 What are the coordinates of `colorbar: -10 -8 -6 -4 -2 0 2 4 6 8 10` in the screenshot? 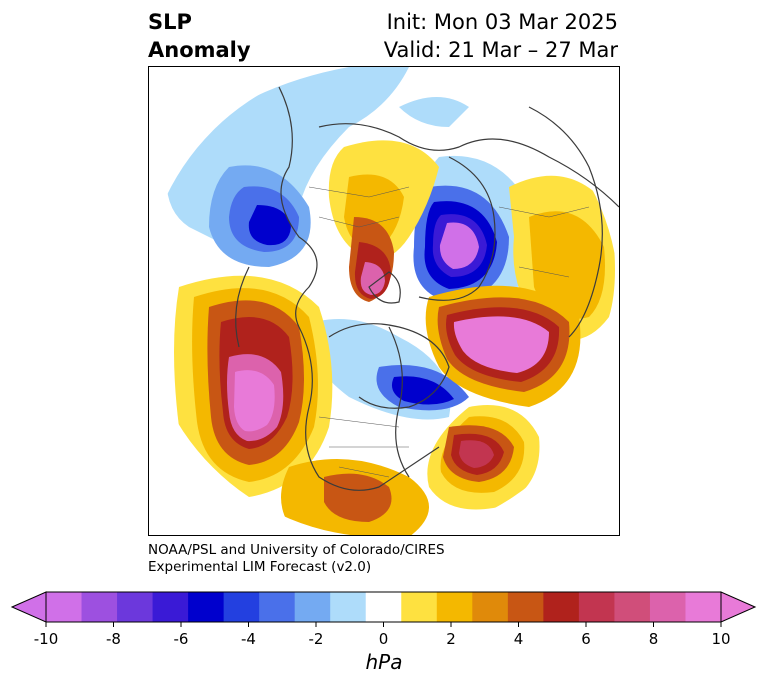 It's located at (383, 619).